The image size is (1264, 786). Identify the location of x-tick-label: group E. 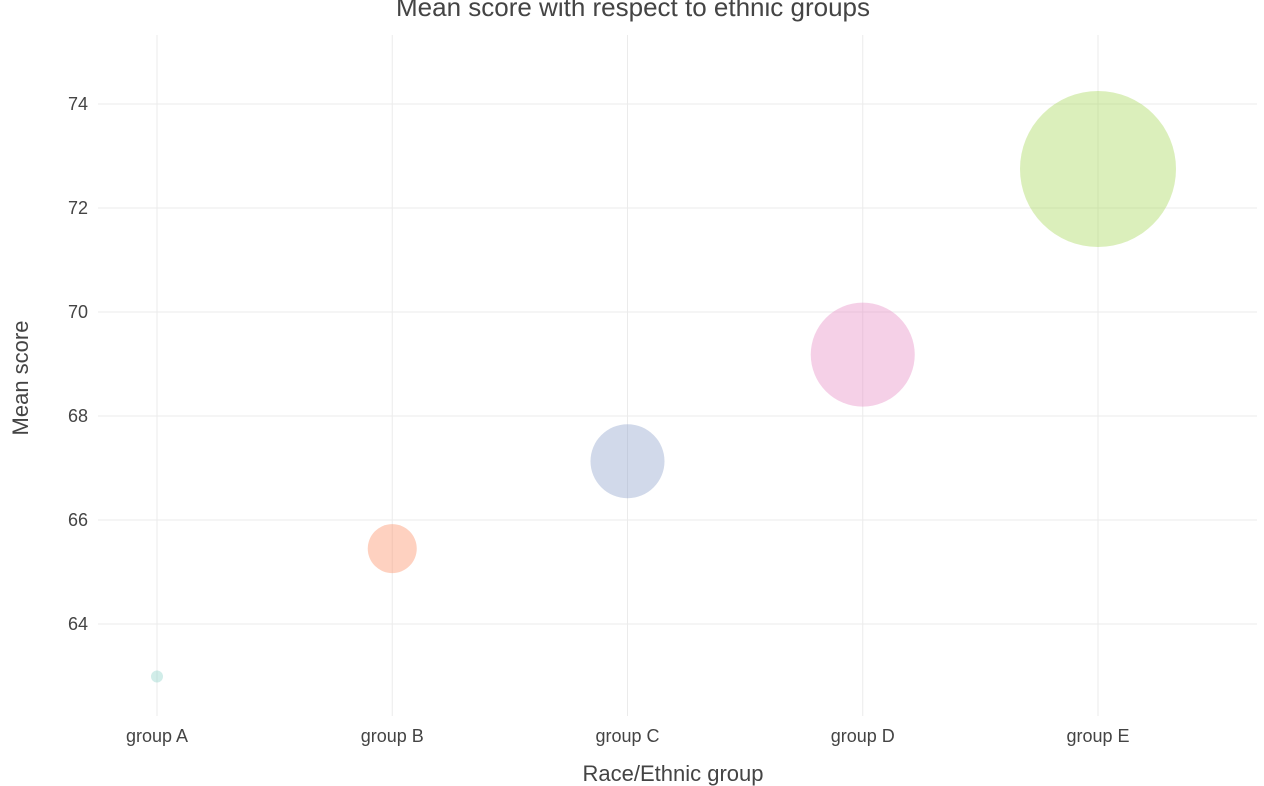
(1097, 736).